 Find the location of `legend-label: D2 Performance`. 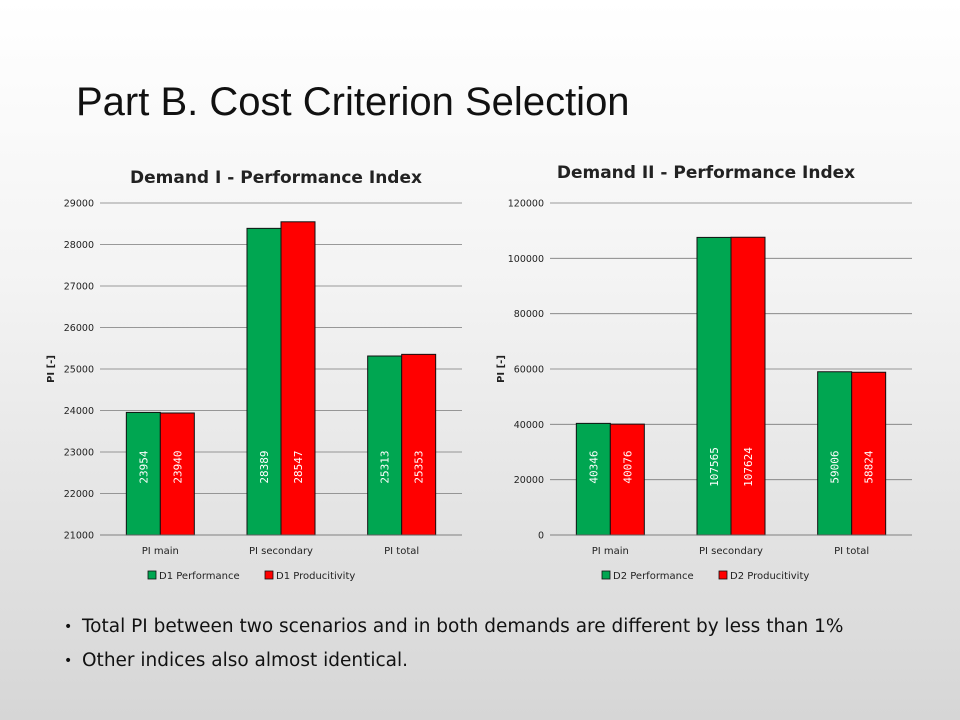

legend-label: D2 Performance is located at coordinates (653, 576).